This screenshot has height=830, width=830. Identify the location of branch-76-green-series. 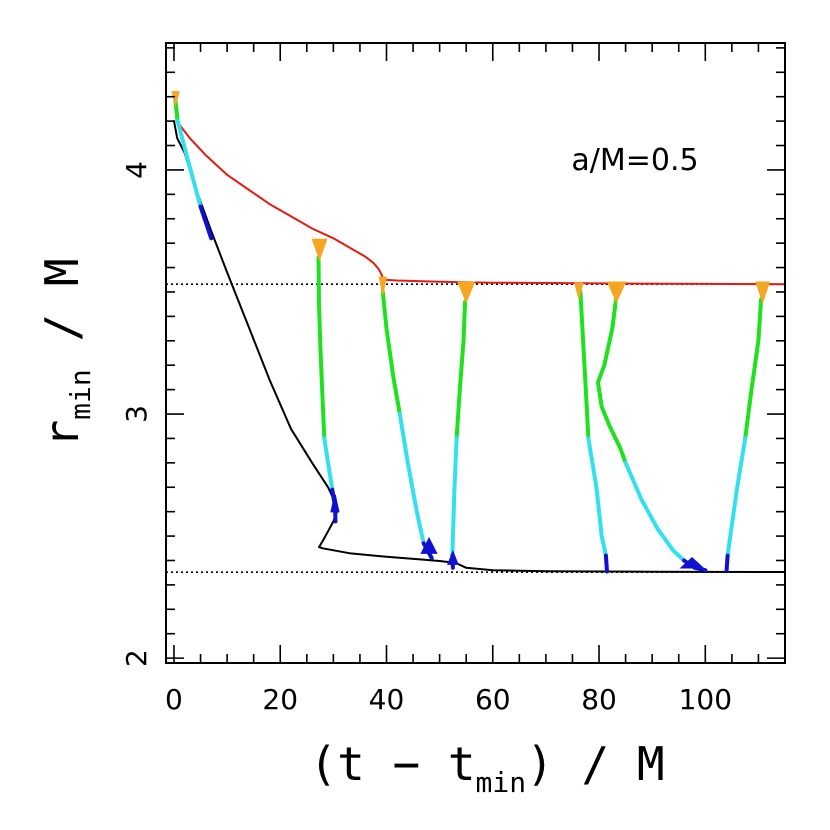
(584, 365).